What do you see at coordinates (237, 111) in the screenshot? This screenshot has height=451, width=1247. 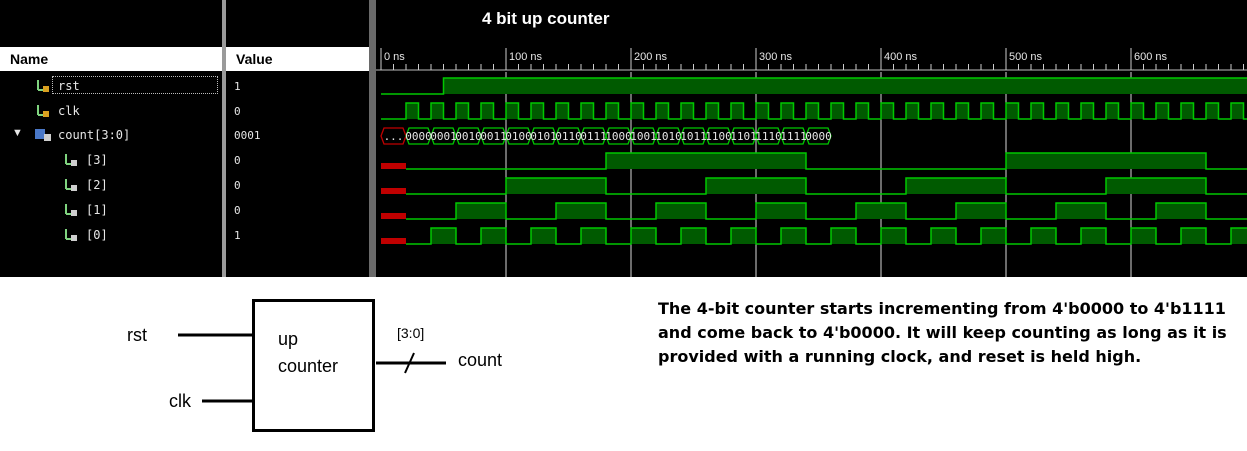 I see `signal-value: 0` at bounding box center [237, 111].